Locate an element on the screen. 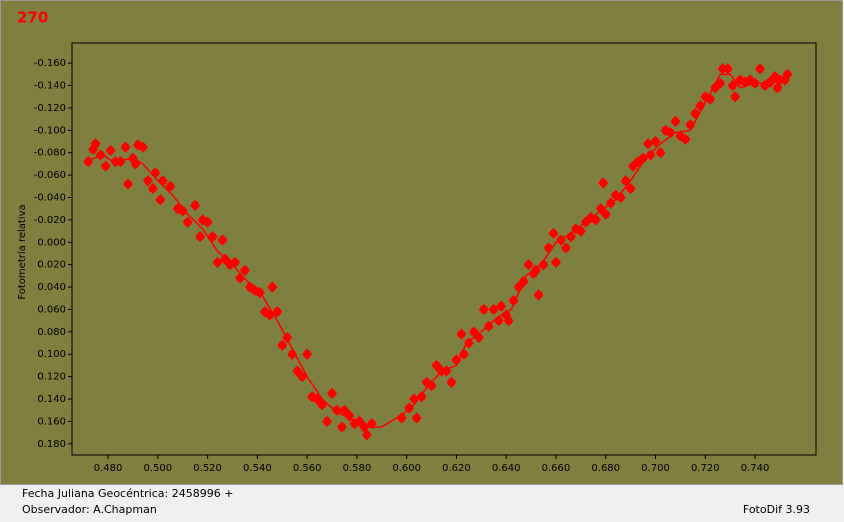 This screenshot has height=522, width=844. y-tick-label: 0.120 is located at coordinates (51, 377).